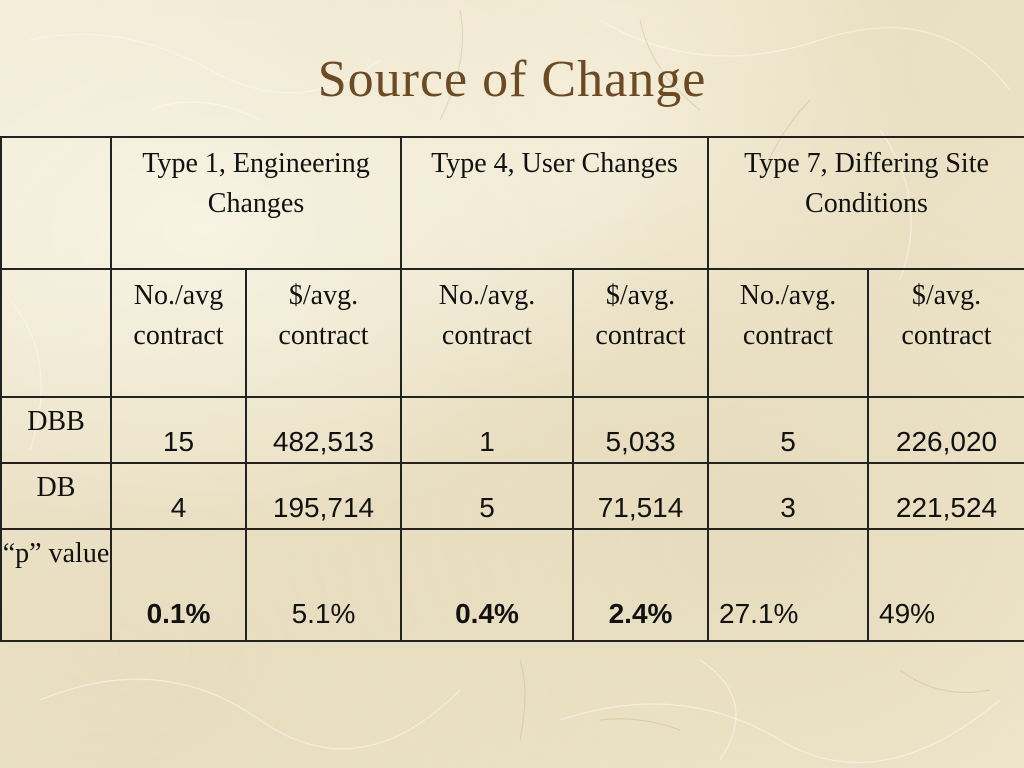  I want to click on table-row: DBB 15 482,513 1 5,033 5 226,020, so click(512, 430).